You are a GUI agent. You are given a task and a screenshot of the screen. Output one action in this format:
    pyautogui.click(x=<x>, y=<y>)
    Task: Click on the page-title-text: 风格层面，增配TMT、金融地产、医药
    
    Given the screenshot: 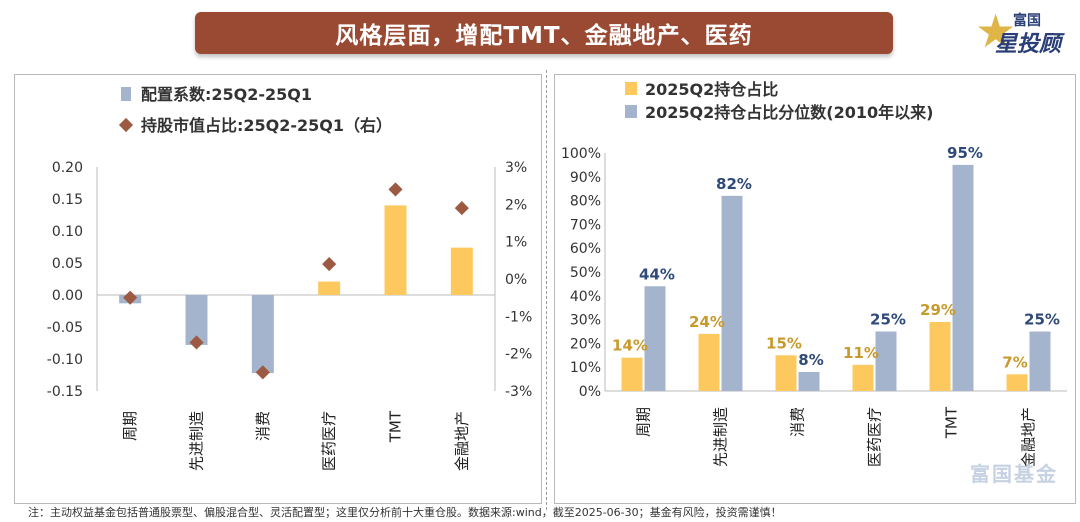 What is the action you would take?
    pyautogui.click(x=544, y=36)
    